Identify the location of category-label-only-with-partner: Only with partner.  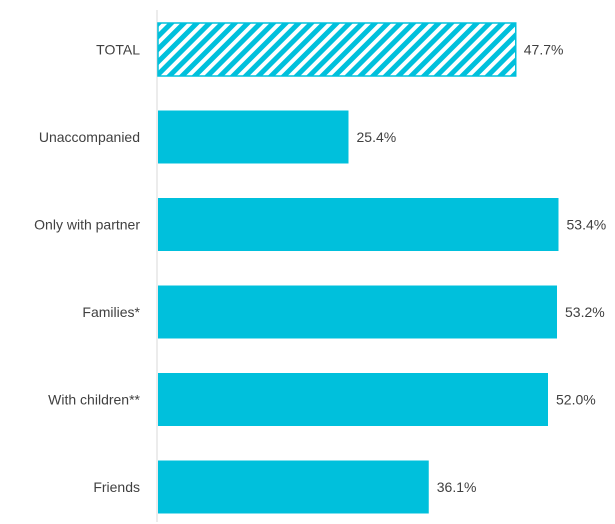
(87, 225).